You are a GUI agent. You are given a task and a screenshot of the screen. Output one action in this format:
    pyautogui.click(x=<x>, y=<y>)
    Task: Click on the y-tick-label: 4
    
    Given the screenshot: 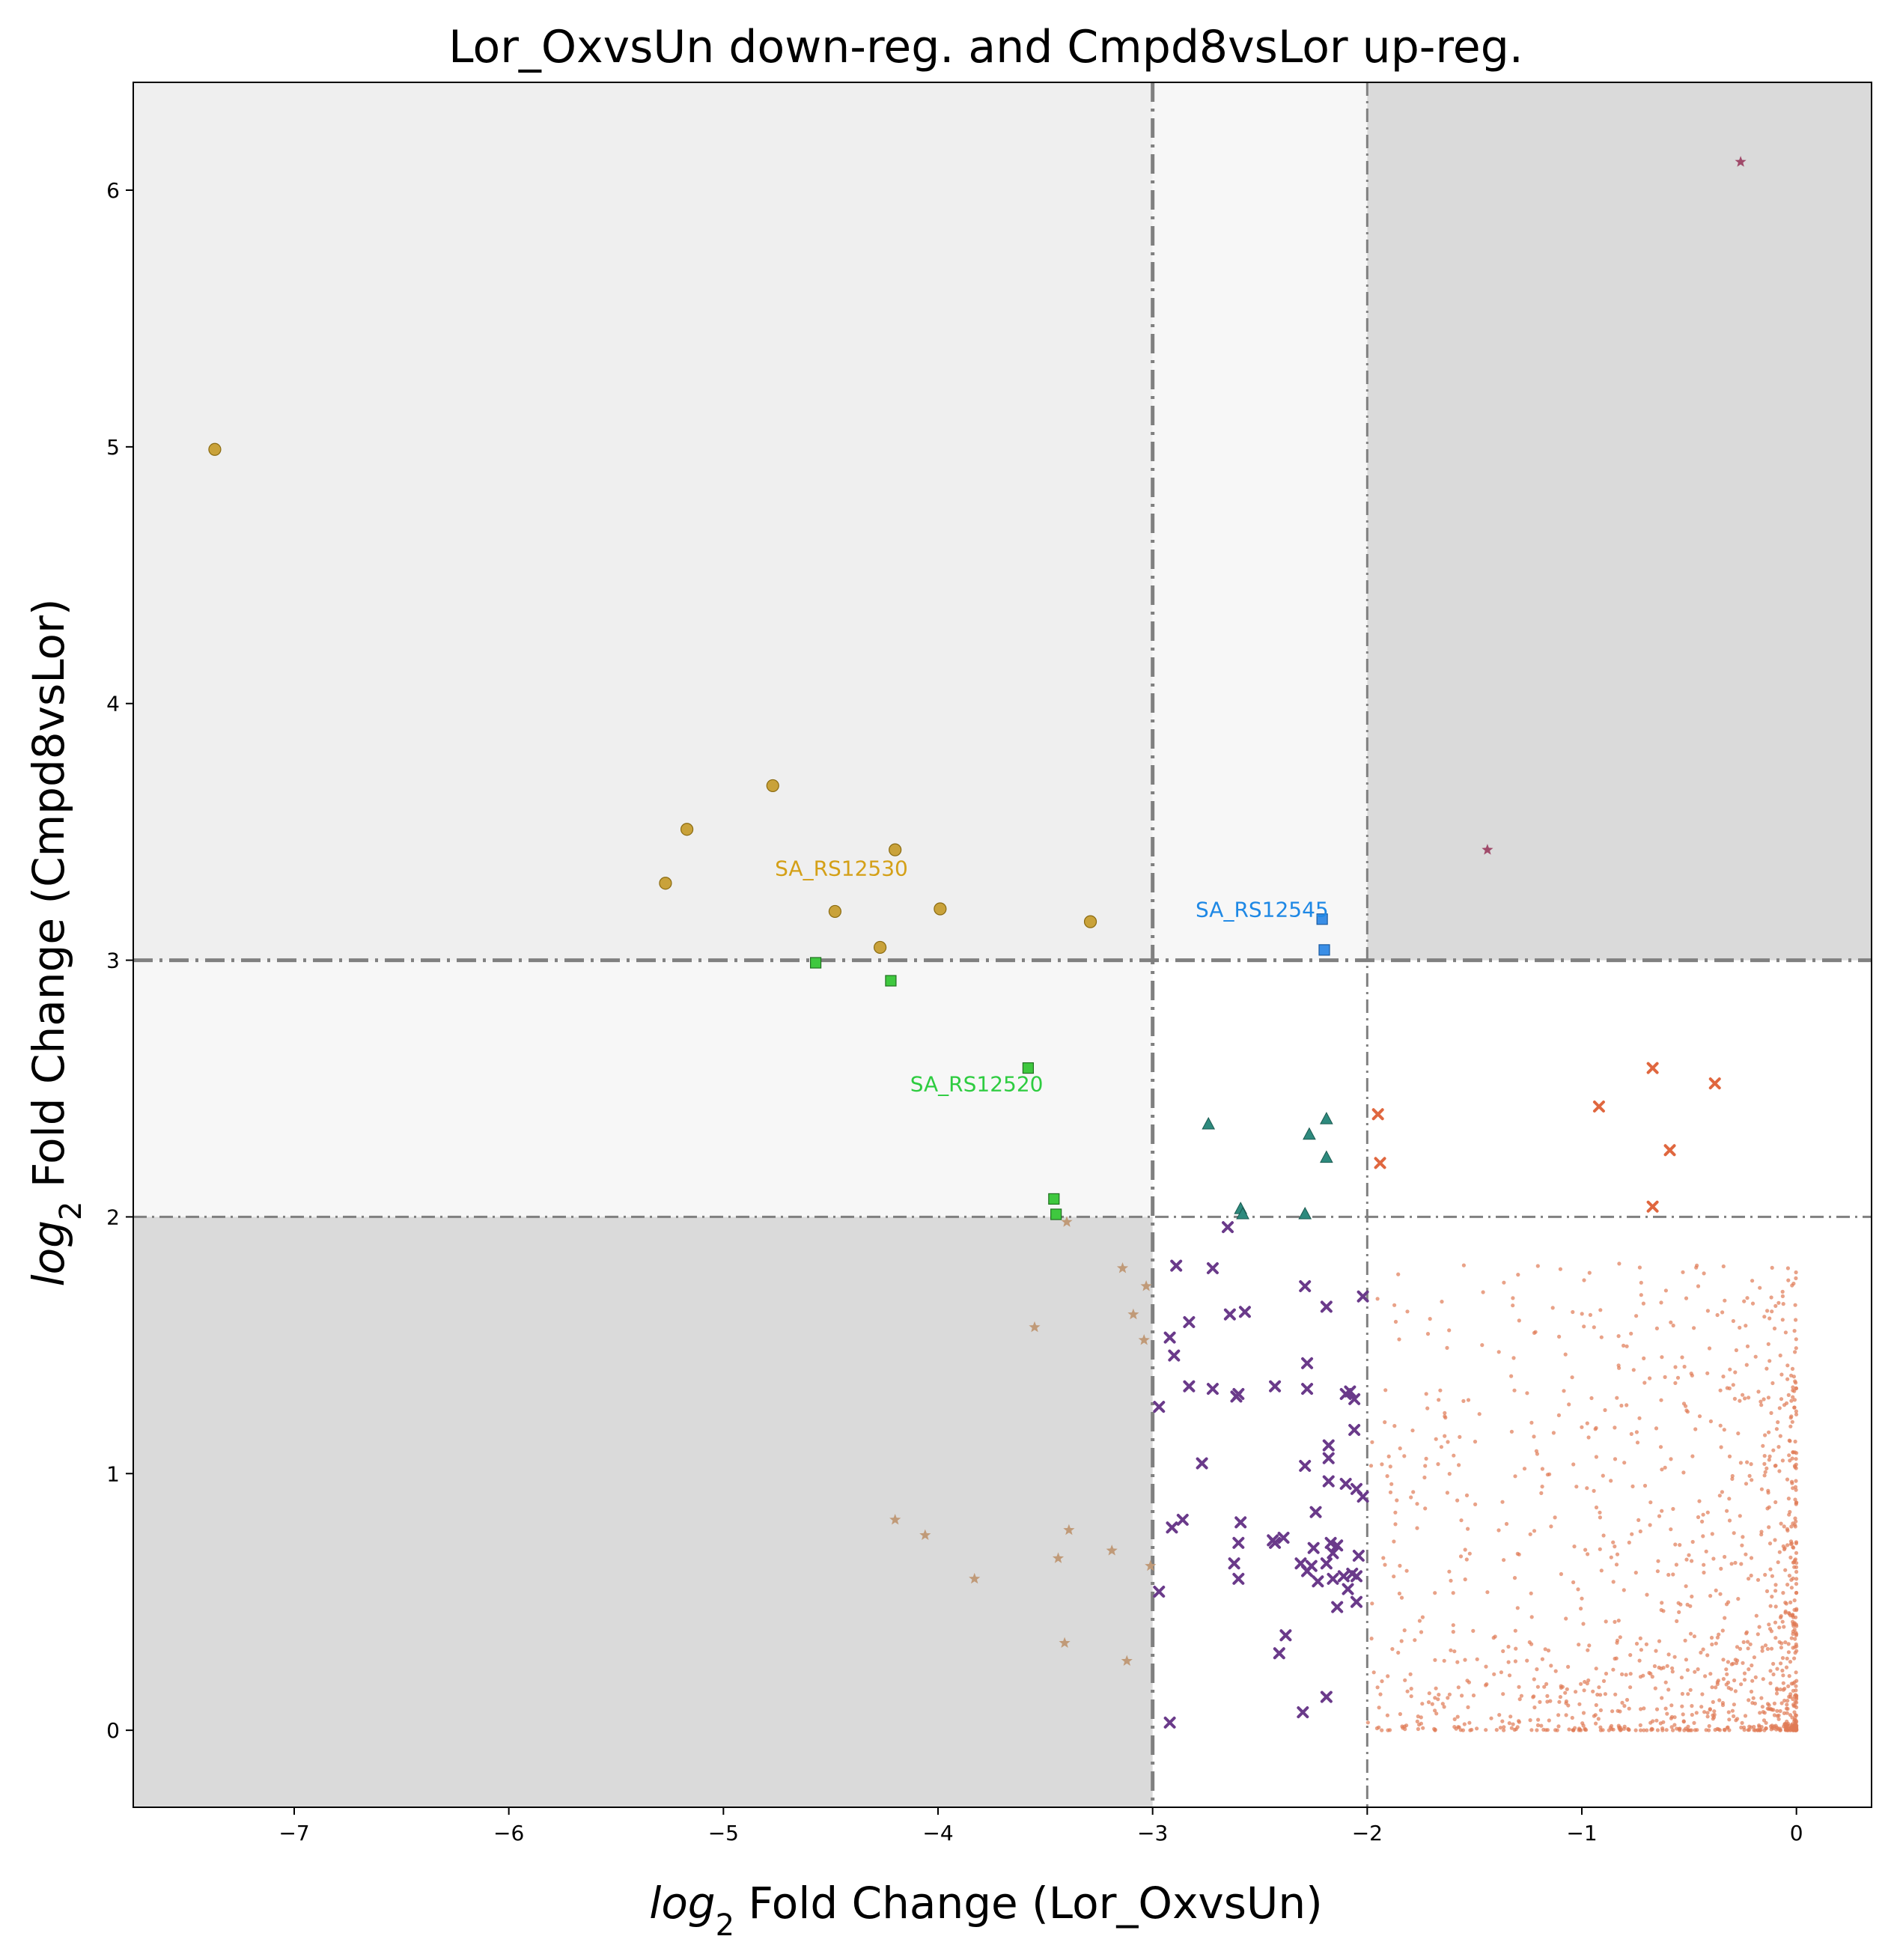 What is the action you would take?
    pyautogui.click(x=113, y=704)
    